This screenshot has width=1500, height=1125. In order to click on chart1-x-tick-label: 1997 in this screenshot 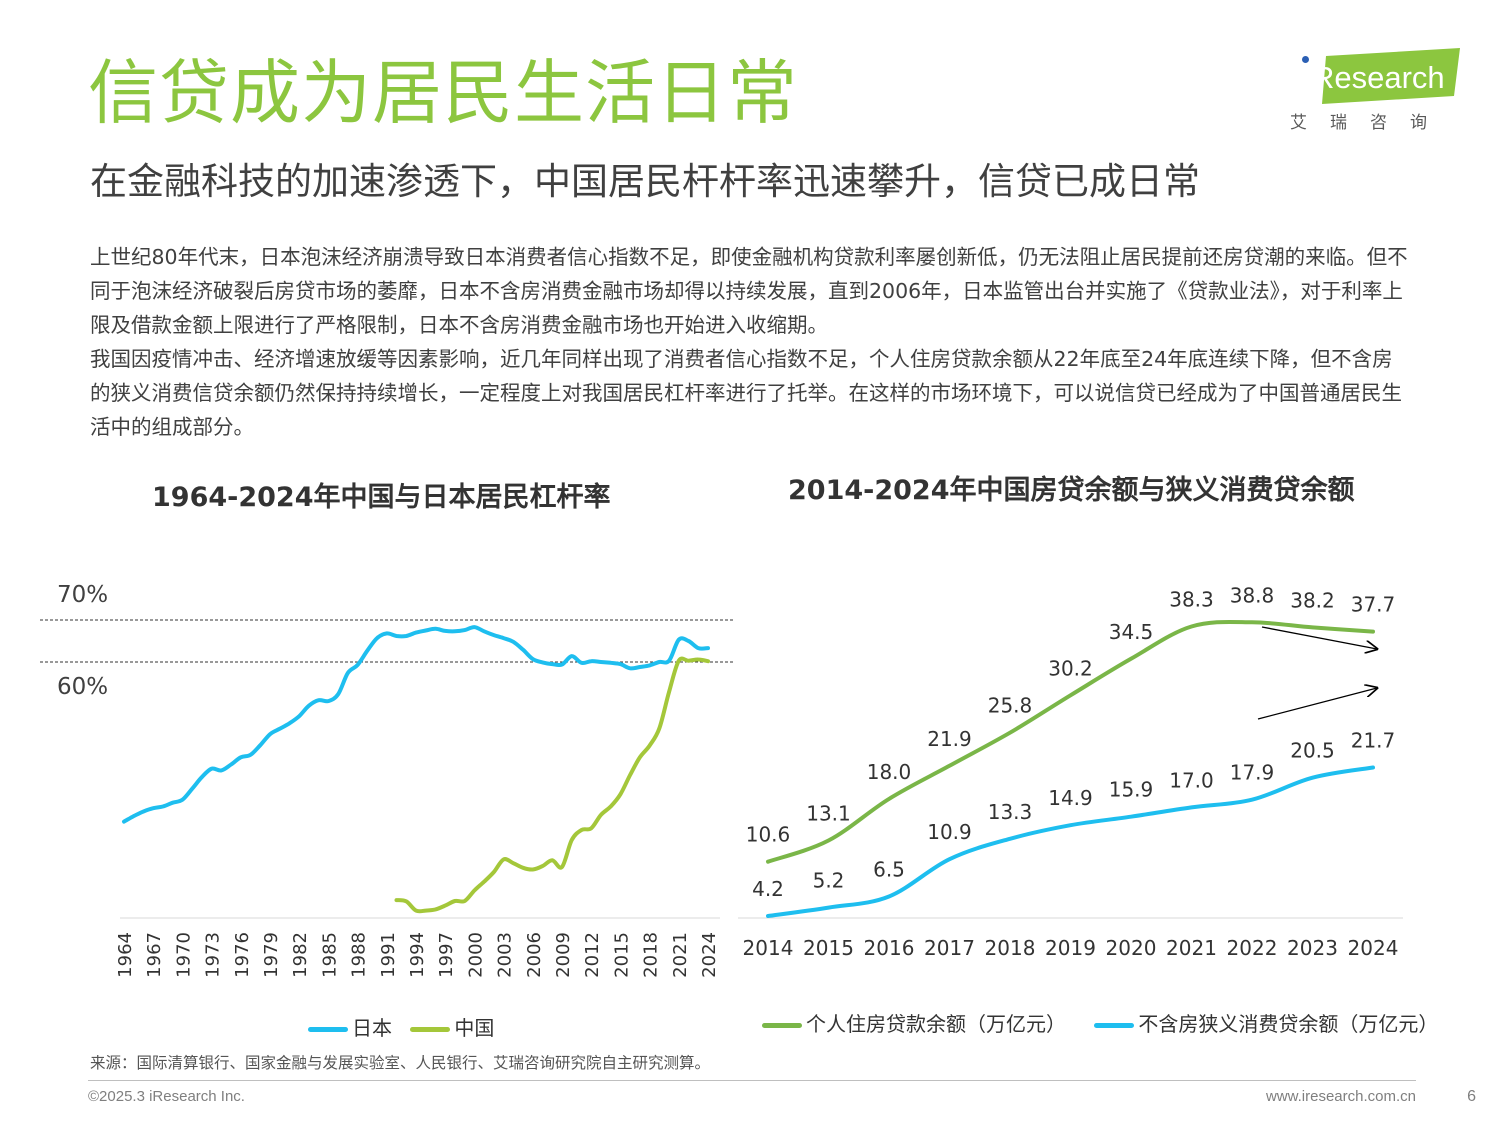, I will do `click(446, 955)`.